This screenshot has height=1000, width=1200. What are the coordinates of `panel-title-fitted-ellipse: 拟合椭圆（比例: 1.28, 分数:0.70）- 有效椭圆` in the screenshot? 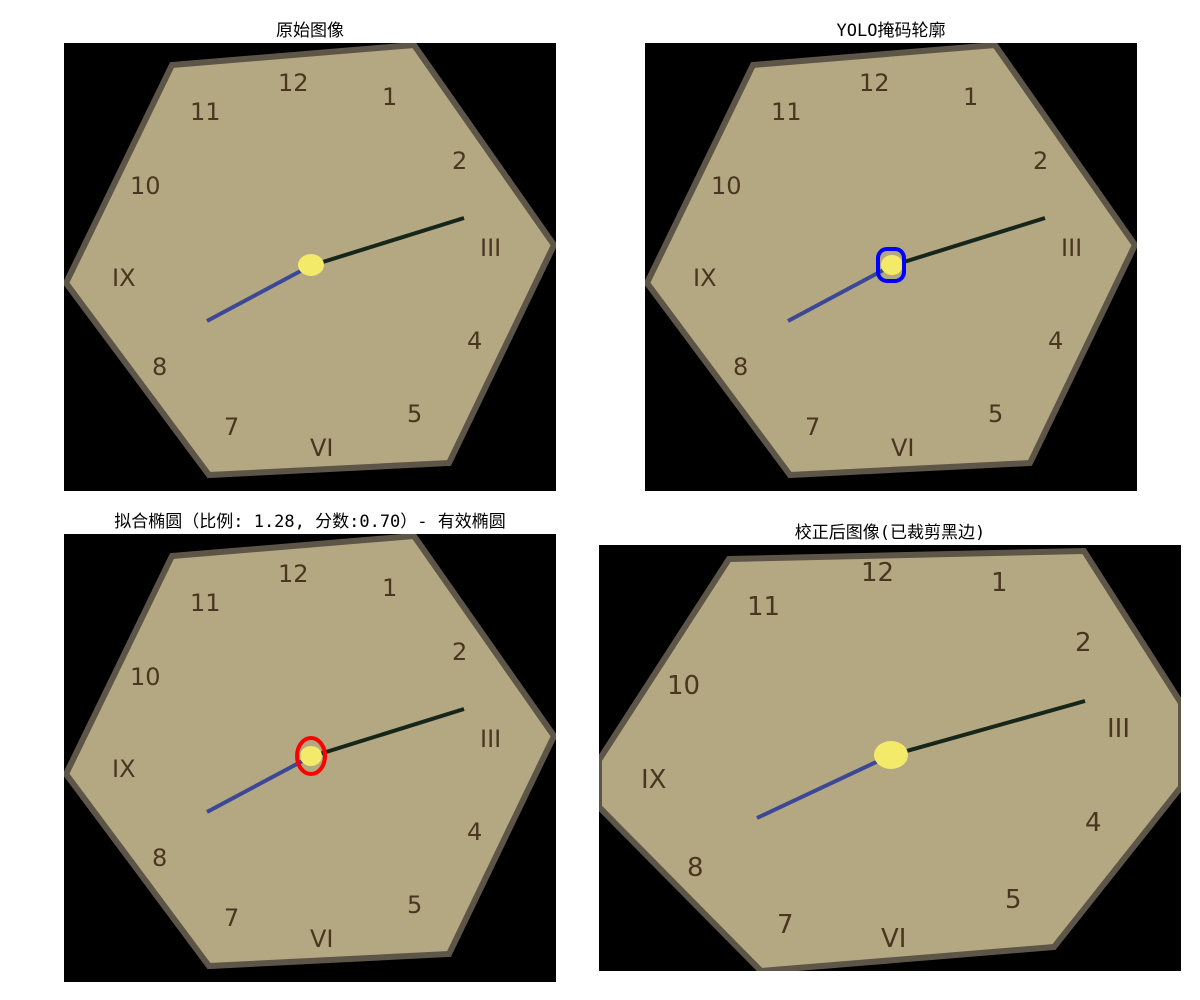 It's located at (310, 522).